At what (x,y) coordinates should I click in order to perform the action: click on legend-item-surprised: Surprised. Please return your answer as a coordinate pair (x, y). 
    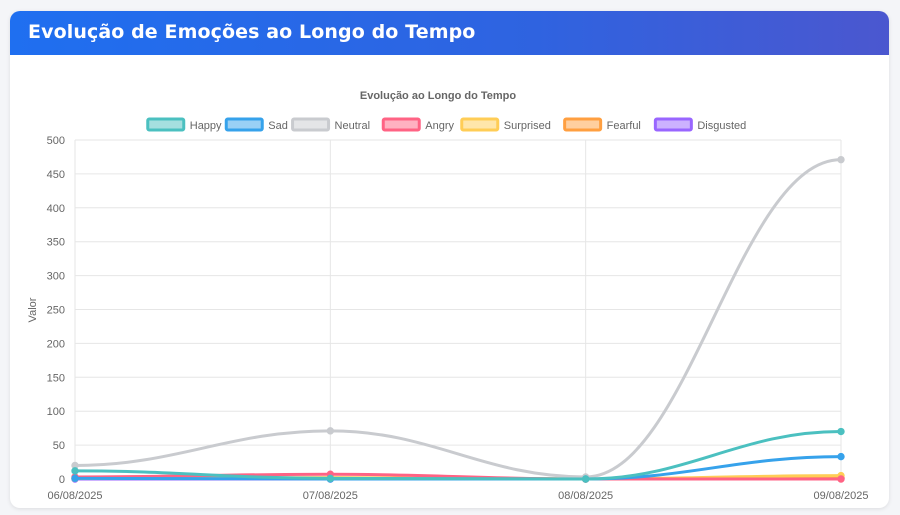
    Looking at the image, I should click on (505, 124).